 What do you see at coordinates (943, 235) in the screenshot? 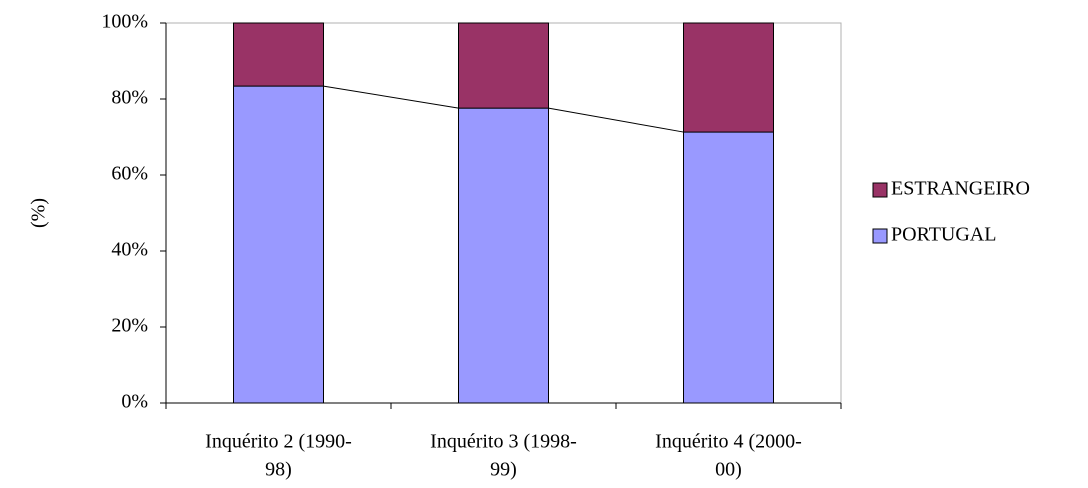
I see `legend-label: PORTUGAL` at bounding box center [943, 235].